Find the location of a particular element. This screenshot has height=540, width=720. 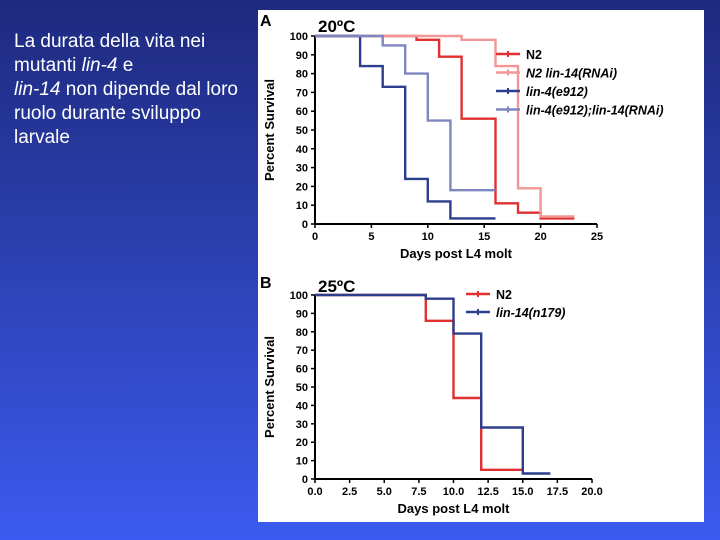

legend-label: lin-4(e912);lin-14(RNAi) is located at coordinates (595, 111).